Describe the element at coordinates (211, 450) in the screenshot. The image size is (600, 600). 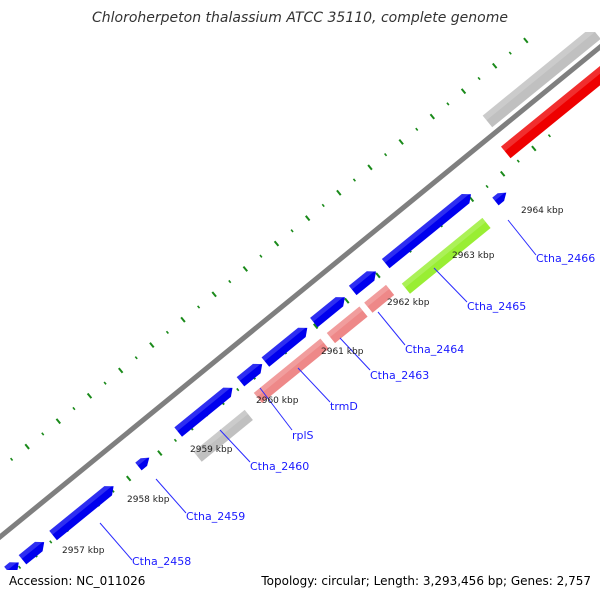
I see `tick-label: 2959 kbp` at that location.